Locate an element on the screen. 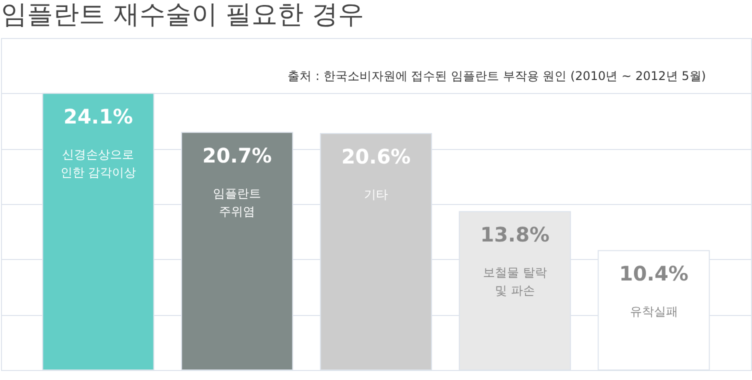 The height and width of the screenshot is (380, 752). data-label: 10.4% is located at coordinates (653, 274).